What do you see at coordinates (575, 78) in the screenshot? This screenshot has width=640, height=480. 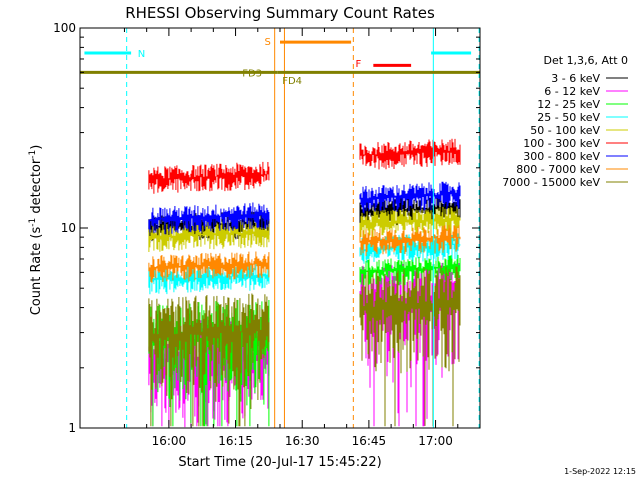 I see `legend-label-0: 3 - 6 keV` at bounding box center [575, 78].